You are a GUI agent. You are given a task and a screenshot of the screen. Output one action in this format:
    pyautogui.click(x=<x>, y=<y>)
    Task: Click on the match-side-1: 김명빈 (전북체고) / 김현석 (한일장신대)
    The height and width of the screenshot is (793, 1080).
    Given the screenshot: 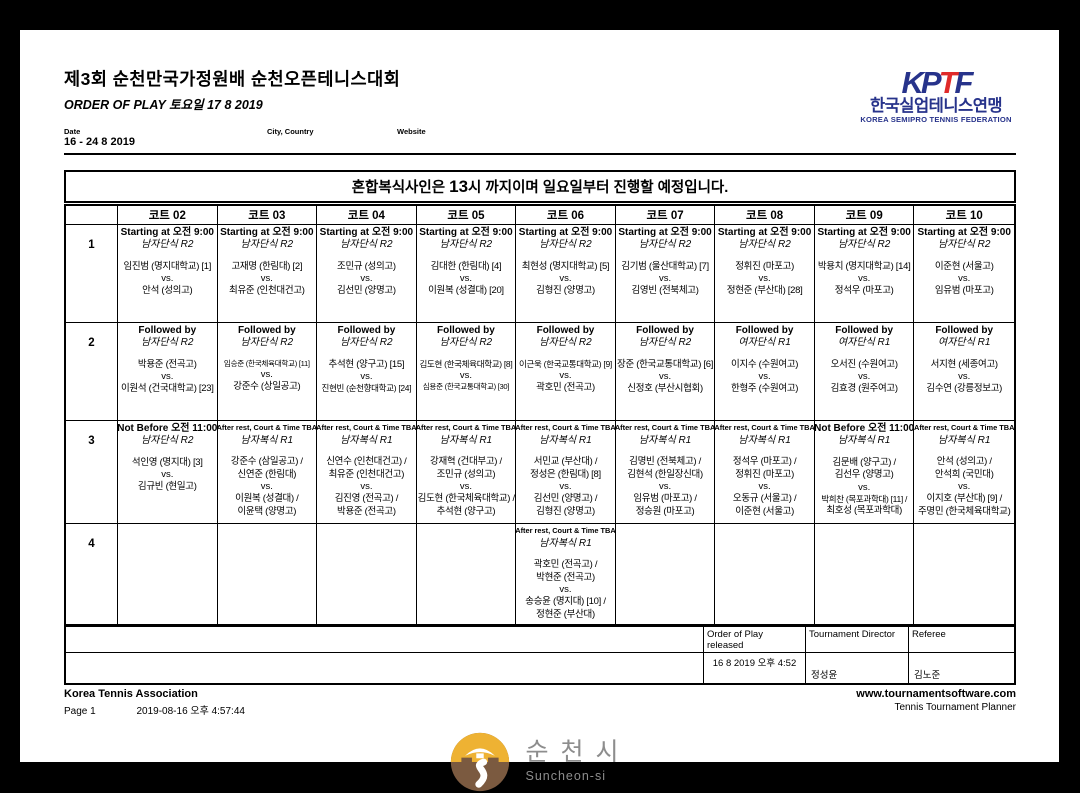 What is the action you would take?
    pyautogui.click(x=665, y=468)
    